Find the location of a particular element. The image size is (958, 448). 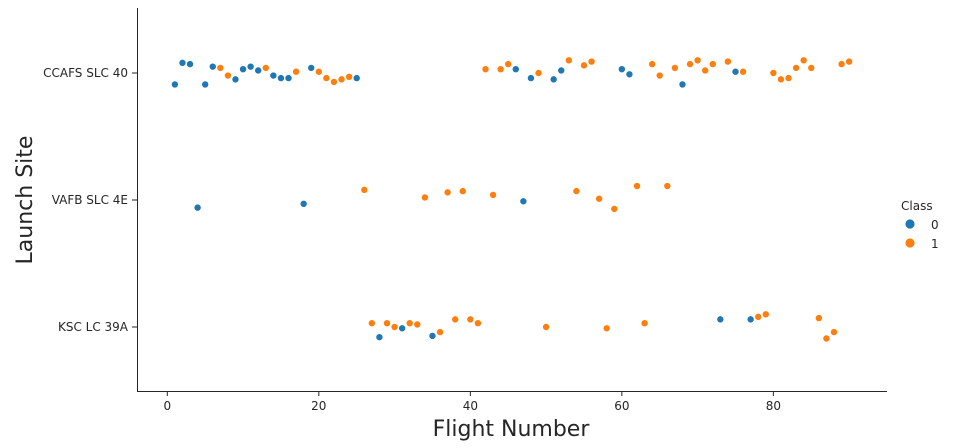

y-axis-ticks: CCAFS SLC 40 VAFB SLC 4E KSC LC 39A is located at coordinates (90, 200).